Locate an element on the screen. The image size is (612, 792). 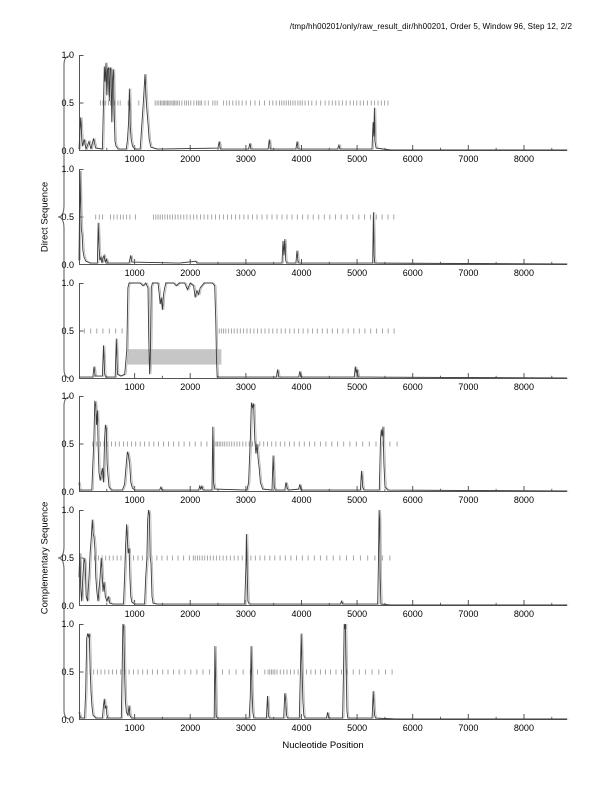
x-axis is located at coordinates (323, 717).